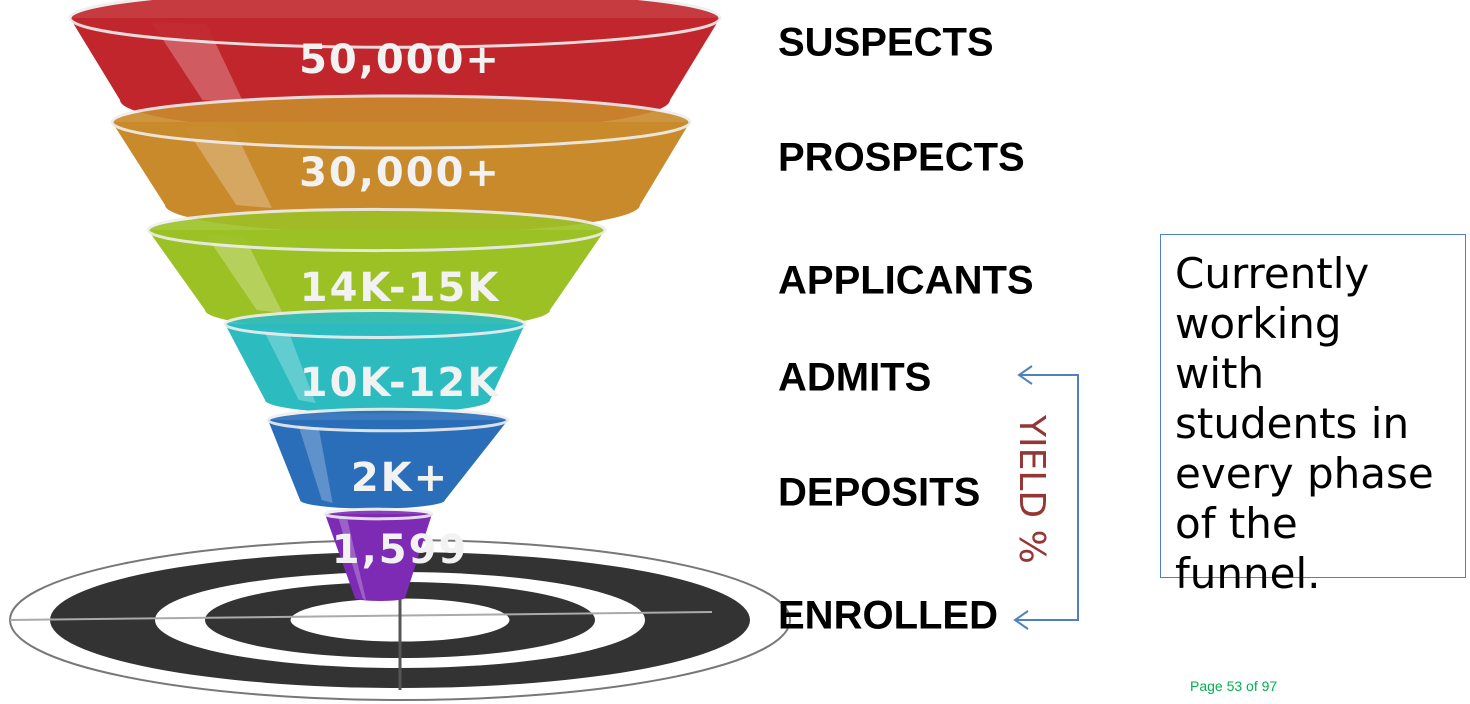  I want to click on stage-value: 2K+, so click(400, 478).